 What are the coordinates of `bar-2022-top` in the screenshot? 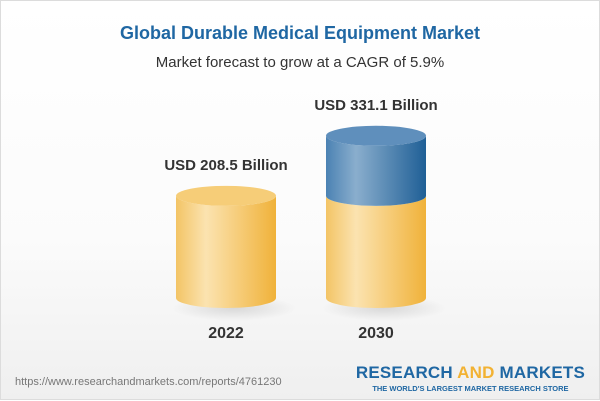 It's located at (226, 195).